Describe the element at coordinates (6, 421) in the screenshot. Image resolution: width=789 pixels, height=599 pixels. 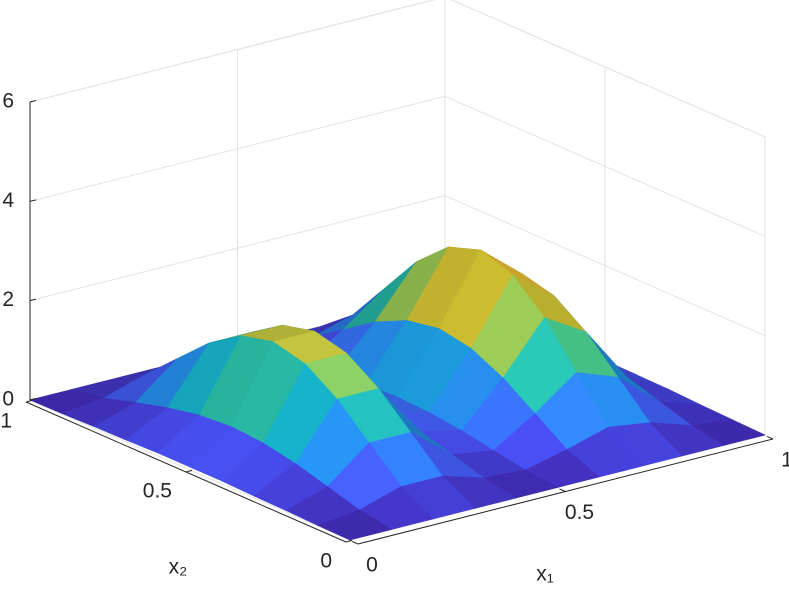
I see `y-tick-label: 1` at that location.